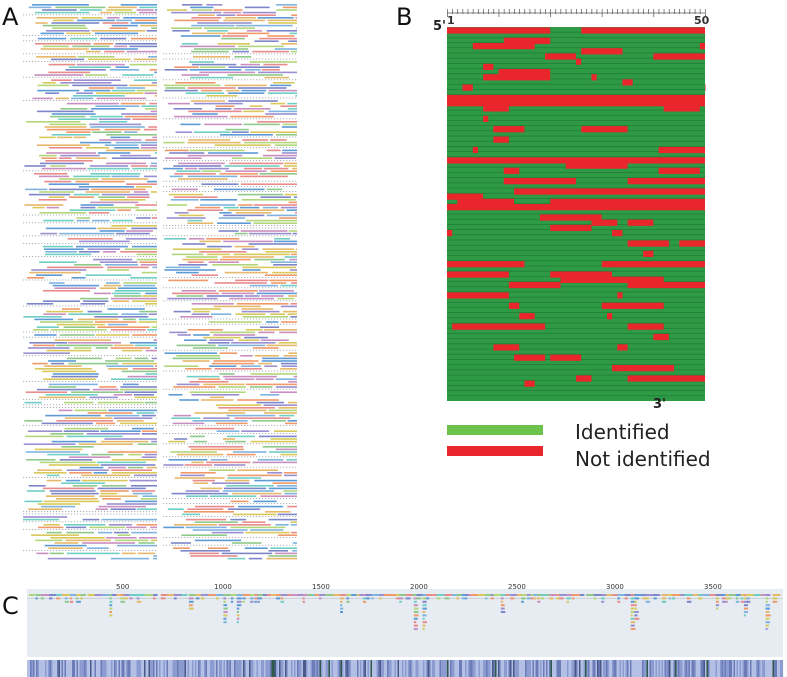 The image size is (787, 677). I want to click on not-identified-segment, so click(648, 254).